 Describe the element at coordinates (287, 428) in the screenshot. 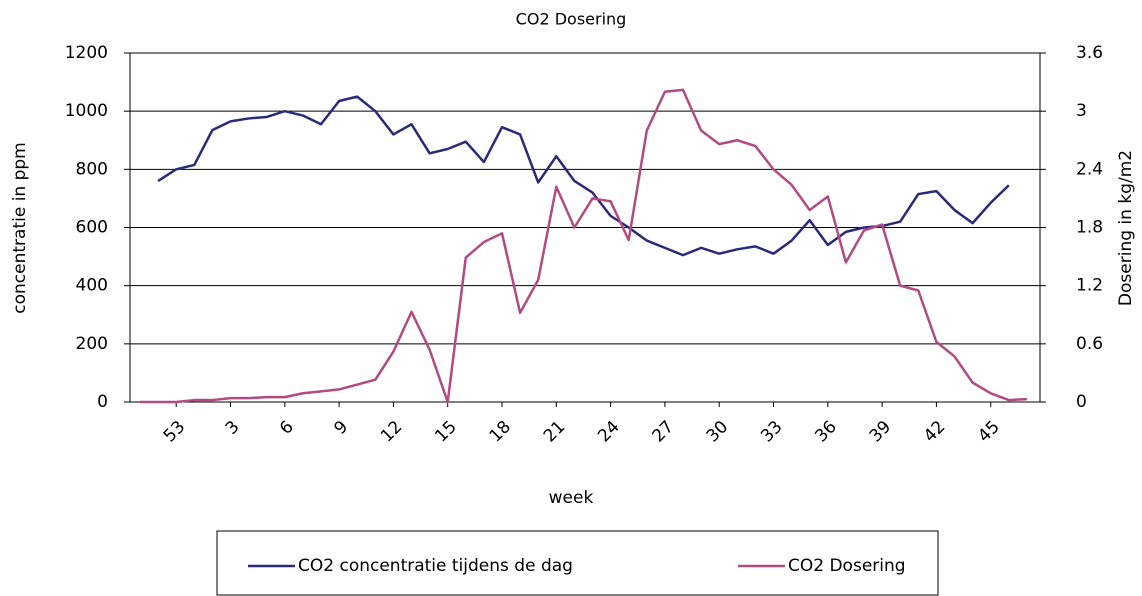

I see `x-tick-label: 6` at that location.